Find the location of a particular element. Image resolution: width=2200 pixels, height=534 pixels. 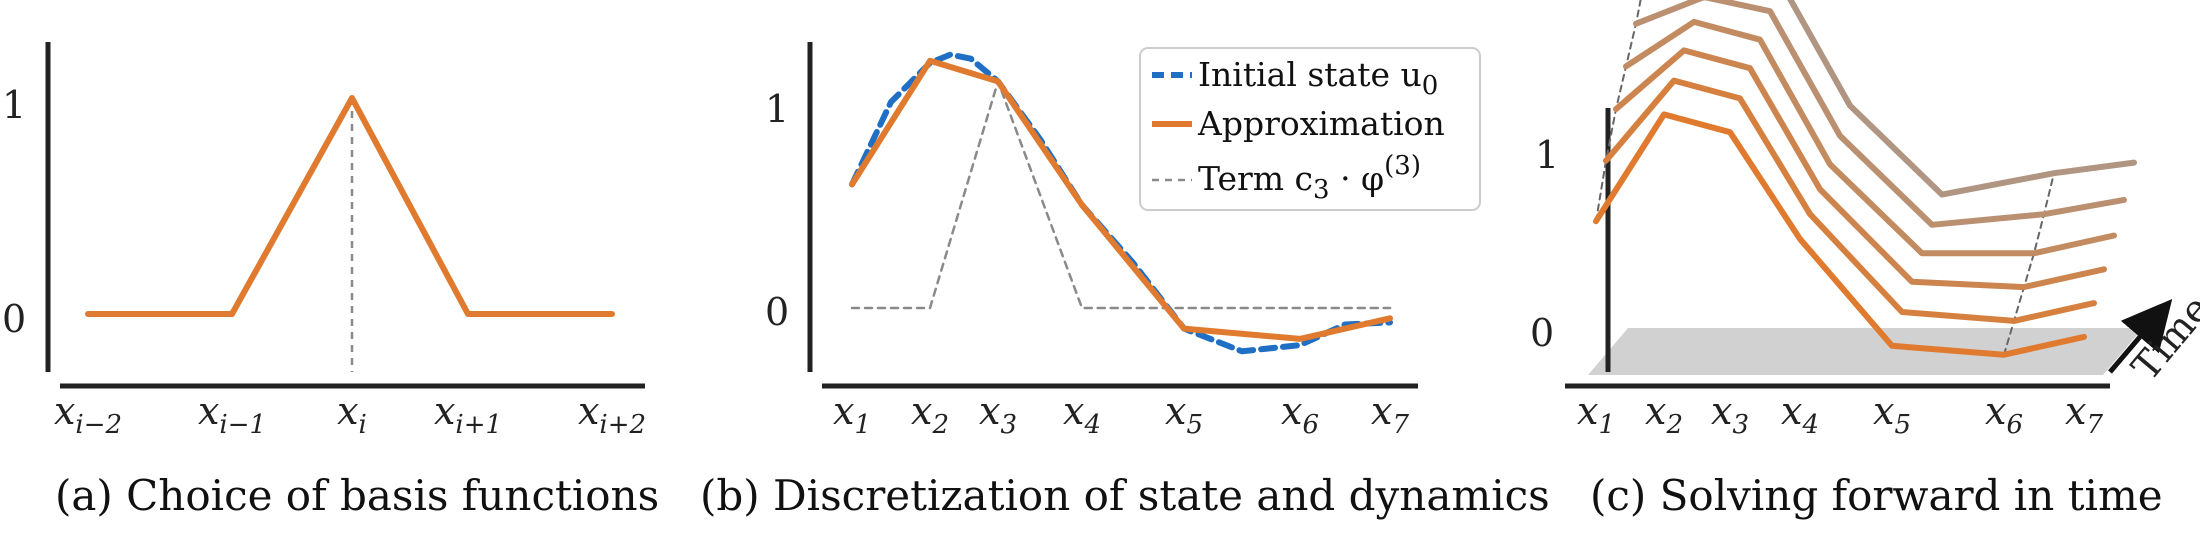

legend-label-approx: Approximation is located at coordinates (1321, 123).